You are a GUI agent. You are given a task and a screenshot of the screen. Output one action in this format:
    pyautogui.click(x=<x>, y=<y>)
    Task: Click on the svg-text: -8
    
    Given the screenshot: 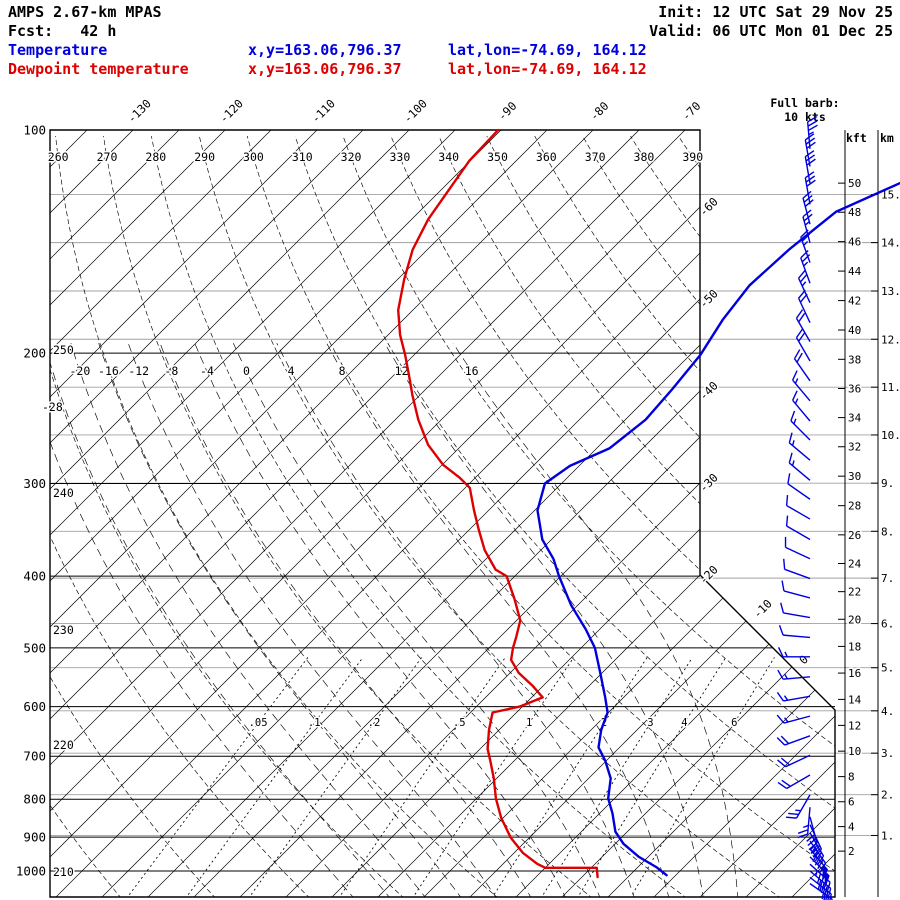 What is the action you would take?
    pyautogui.click(x=171, y=371)
    